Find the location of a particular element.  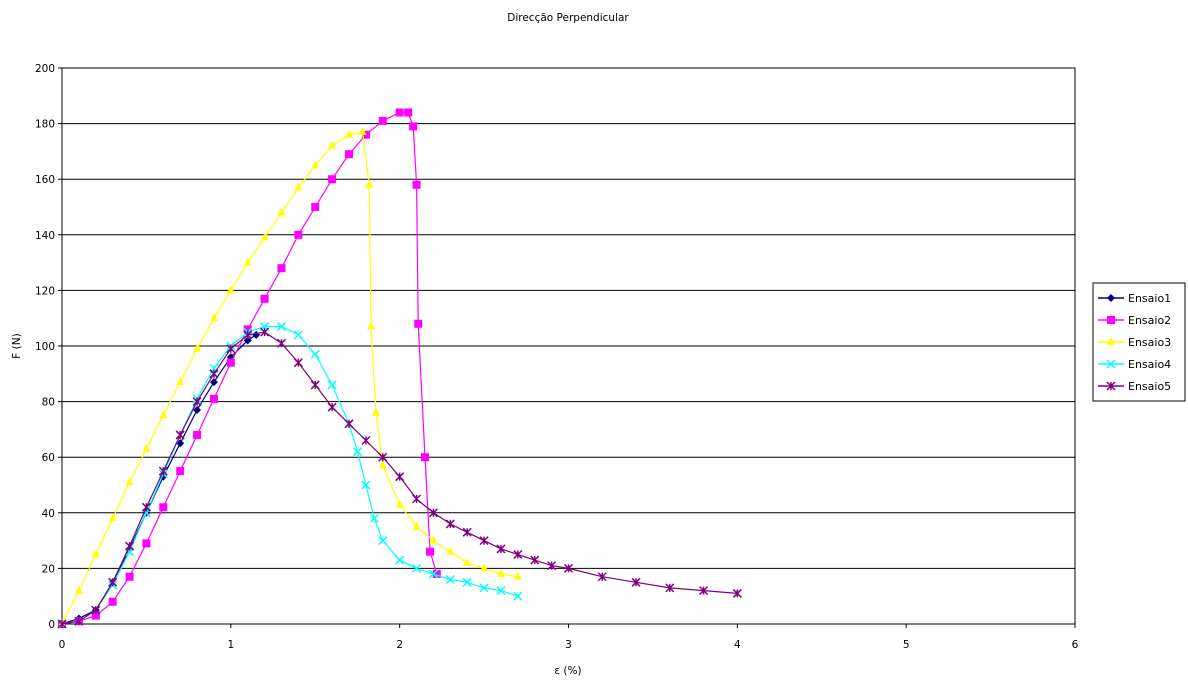

y-tick-label: 40 is located at coordinates (48, 514).